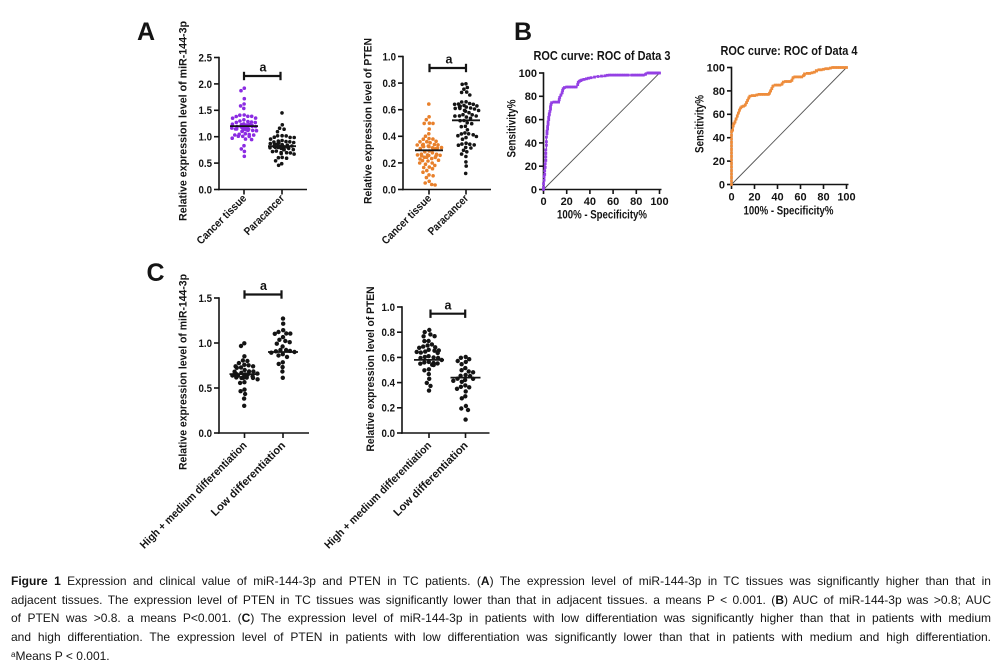 This screenshot has width=1003, height=670. Describe the element at coordinates (602, 56) in the screenshot. I see `svg-text: ROC curve: ROC of Data 3` at that location.